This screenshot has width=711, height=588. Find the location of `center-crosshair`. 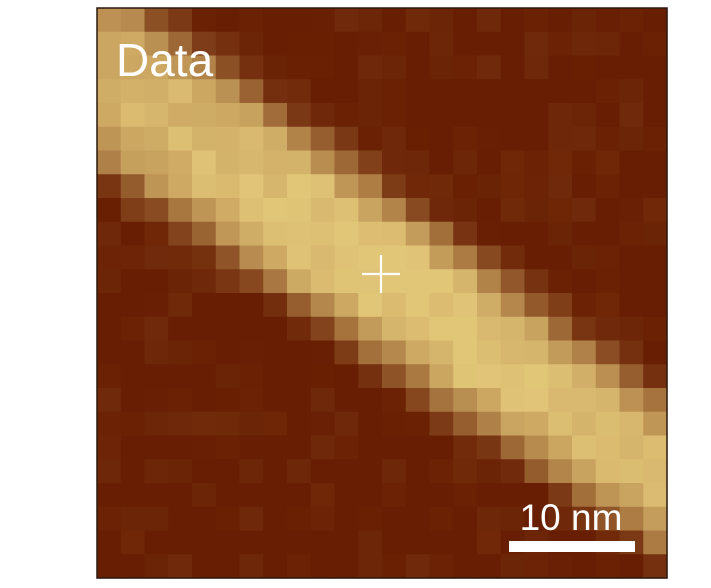

center-crosshair is located at coordinates (381, 274).